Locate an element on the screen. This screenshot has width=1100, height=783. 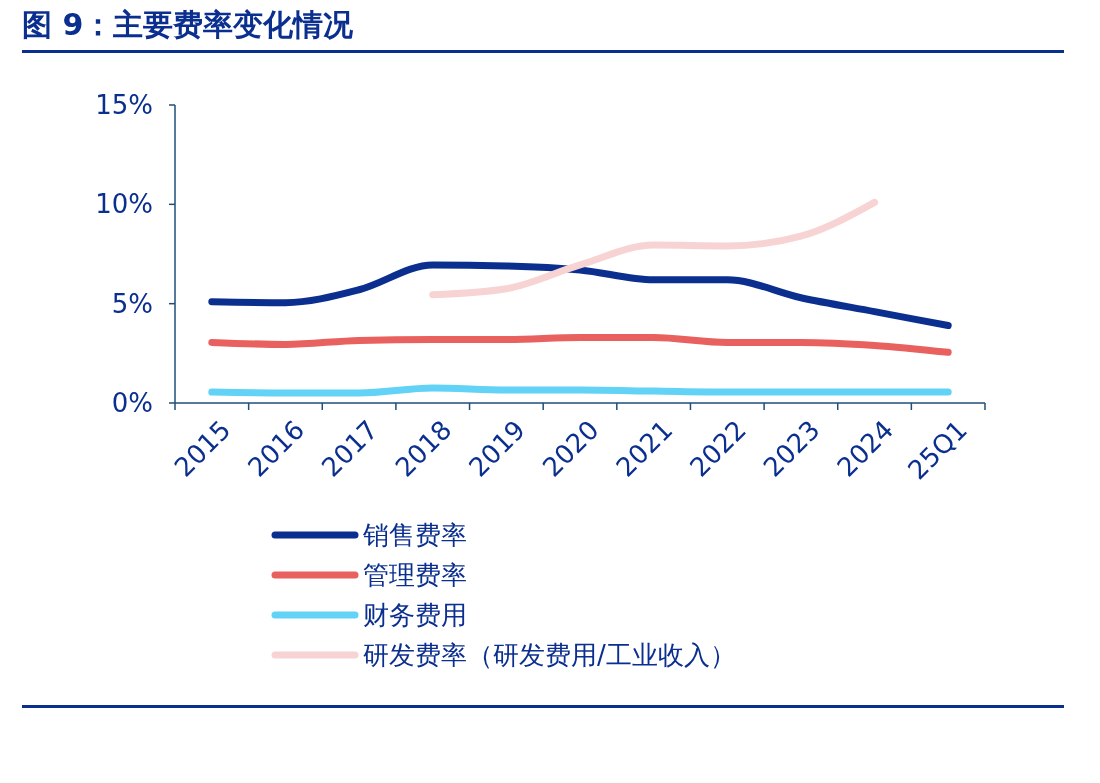
y-tick-label: 0% is located at coordinates (132, 403).